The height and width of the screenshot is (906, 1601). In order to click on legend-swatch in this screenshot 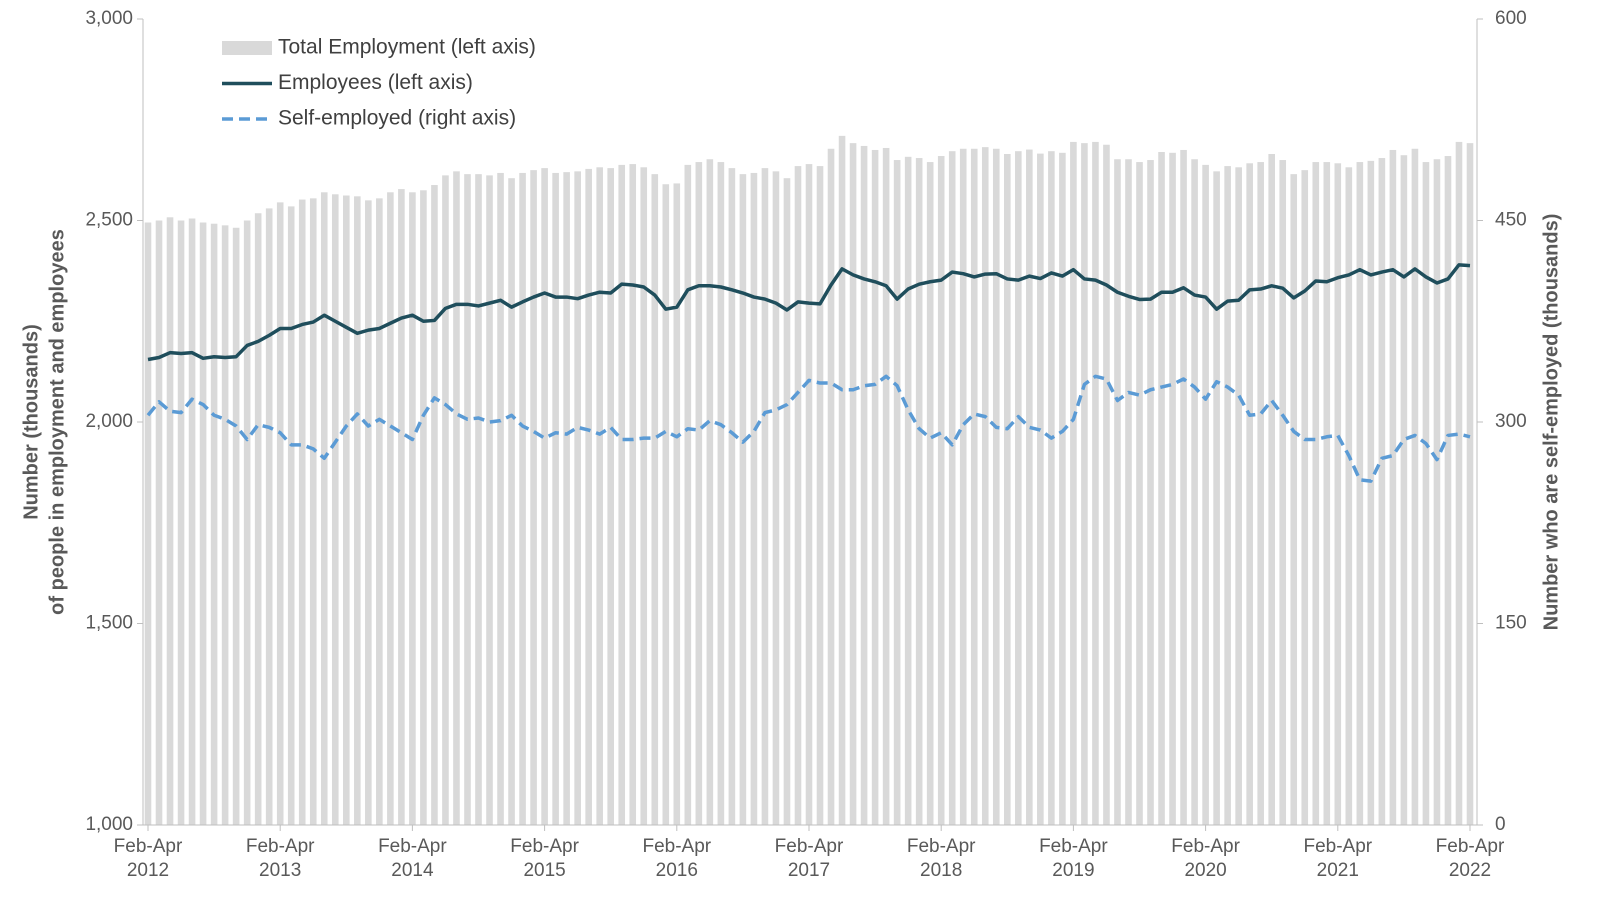, I will do `click(247, 48)`.